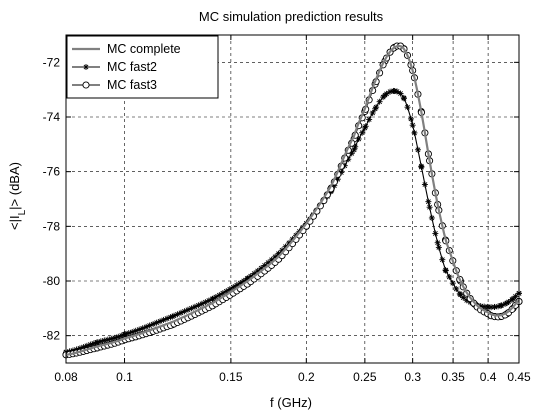 The image size is (534, 413). Describe the element at coordinates (66, 377) in the screenshot. I see `x-tick-label: 0.08` at that location.